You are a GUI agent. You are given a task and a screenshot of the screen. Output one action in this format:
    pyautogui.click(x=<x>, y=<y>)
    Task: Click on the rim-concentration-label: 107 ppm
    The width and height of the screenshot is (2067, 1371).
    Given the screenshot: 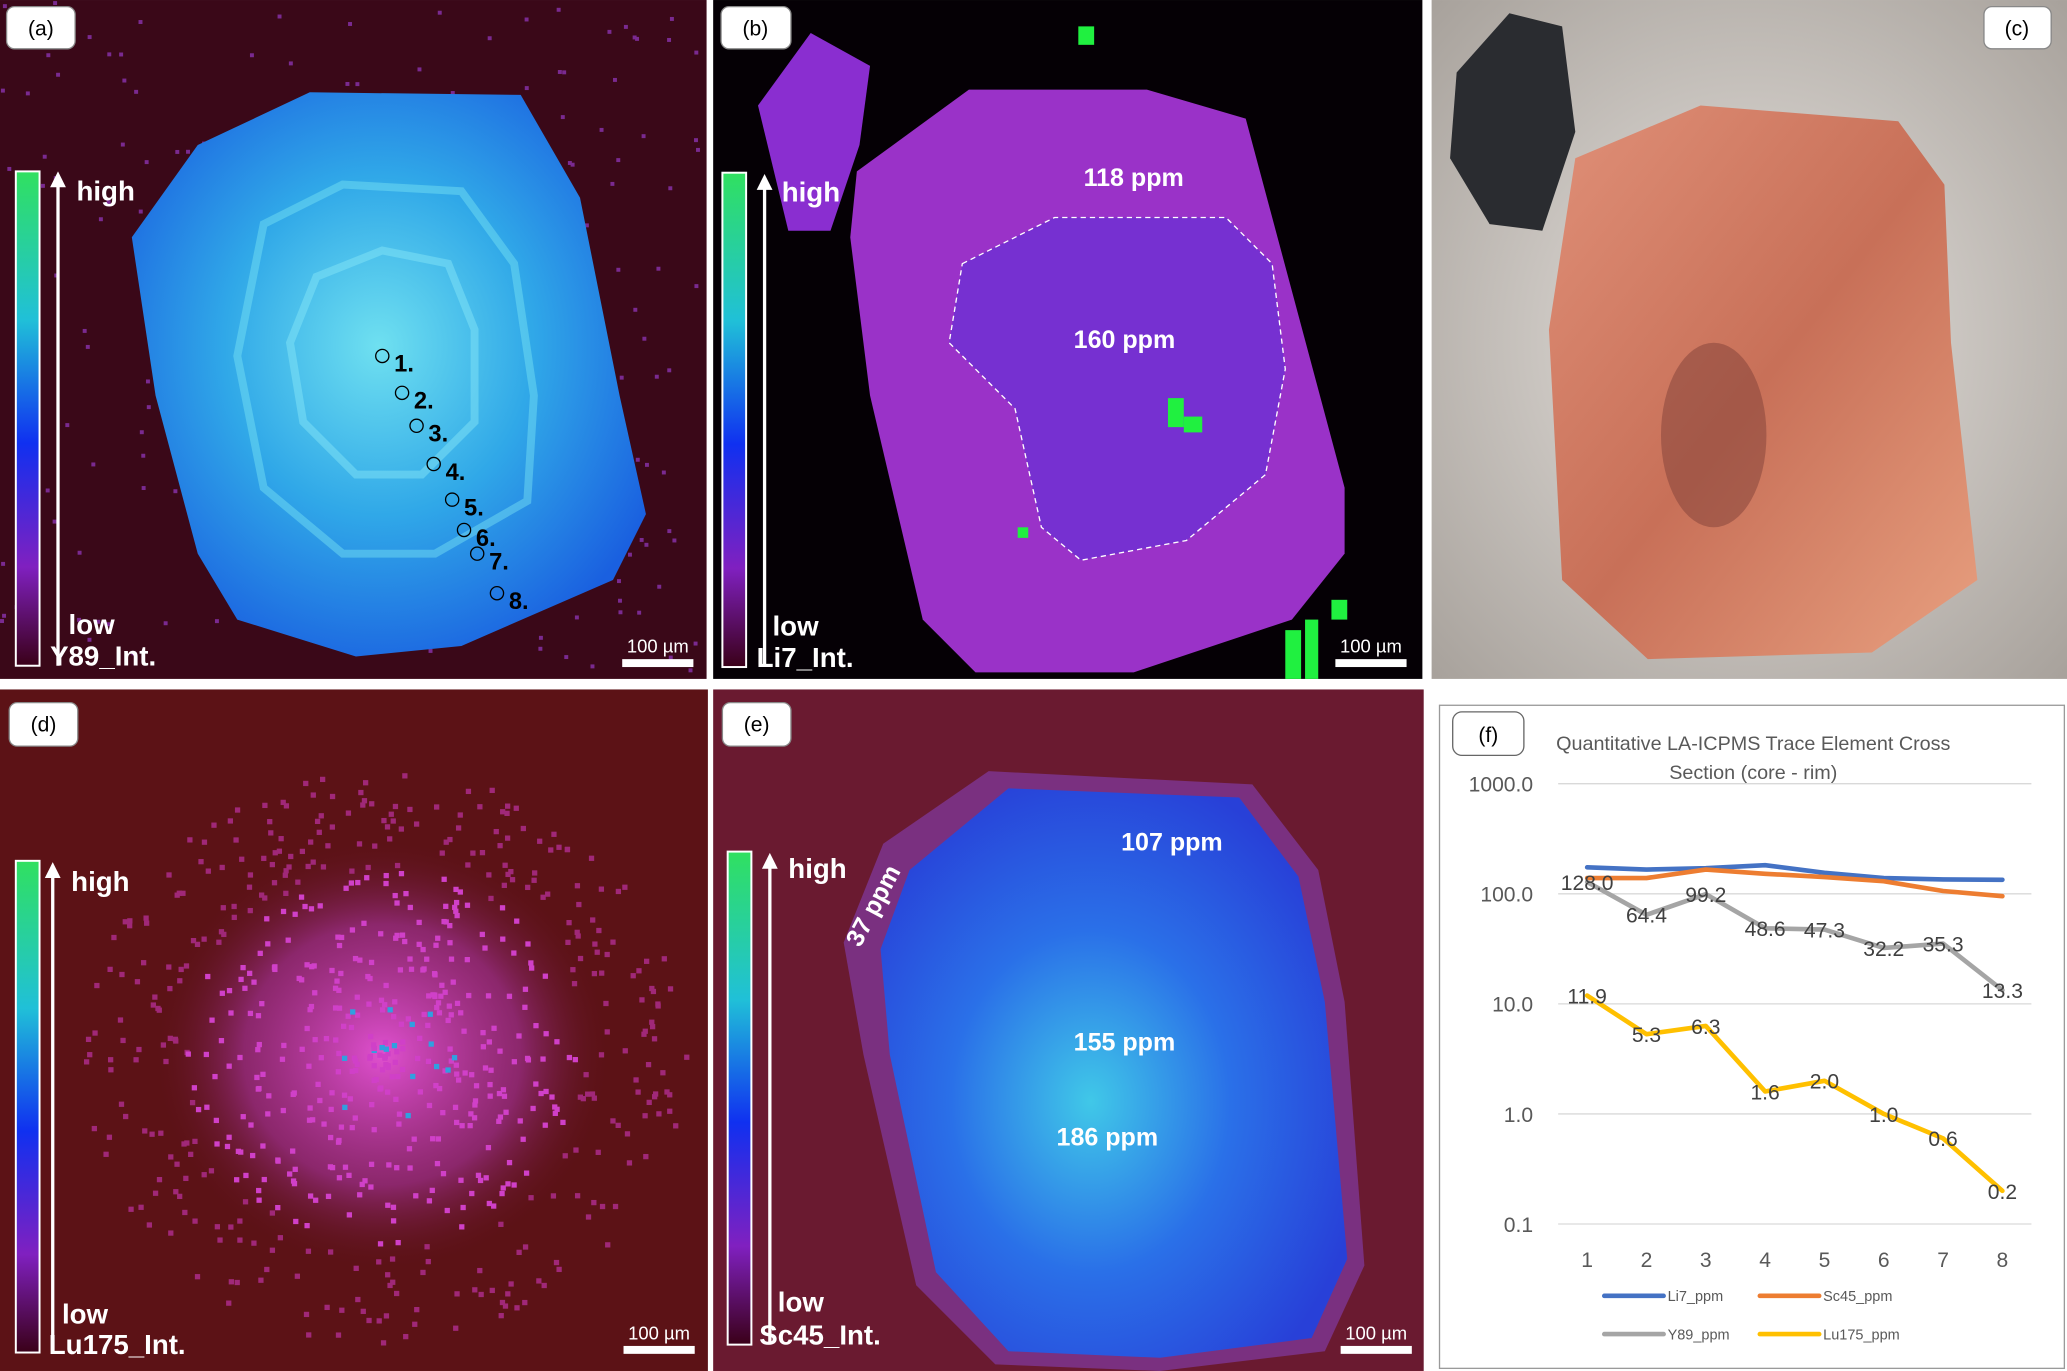 What is the action you would take?
    pyautogui.click(x=1172, y=842)
    